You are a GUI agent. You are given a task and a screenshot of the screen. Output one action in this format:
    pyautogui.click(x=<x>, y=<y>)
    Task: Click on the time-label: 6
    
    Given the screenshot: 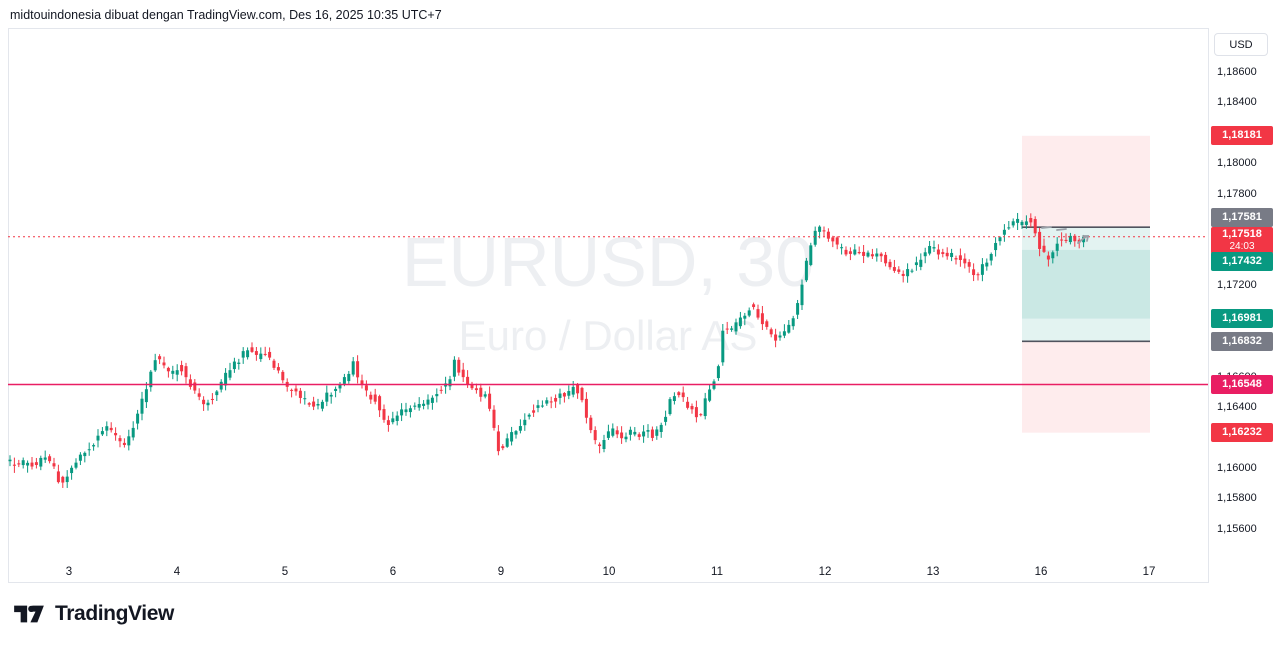 What is the action you would take?
    pyautogui.click(x=393, y=572)
    